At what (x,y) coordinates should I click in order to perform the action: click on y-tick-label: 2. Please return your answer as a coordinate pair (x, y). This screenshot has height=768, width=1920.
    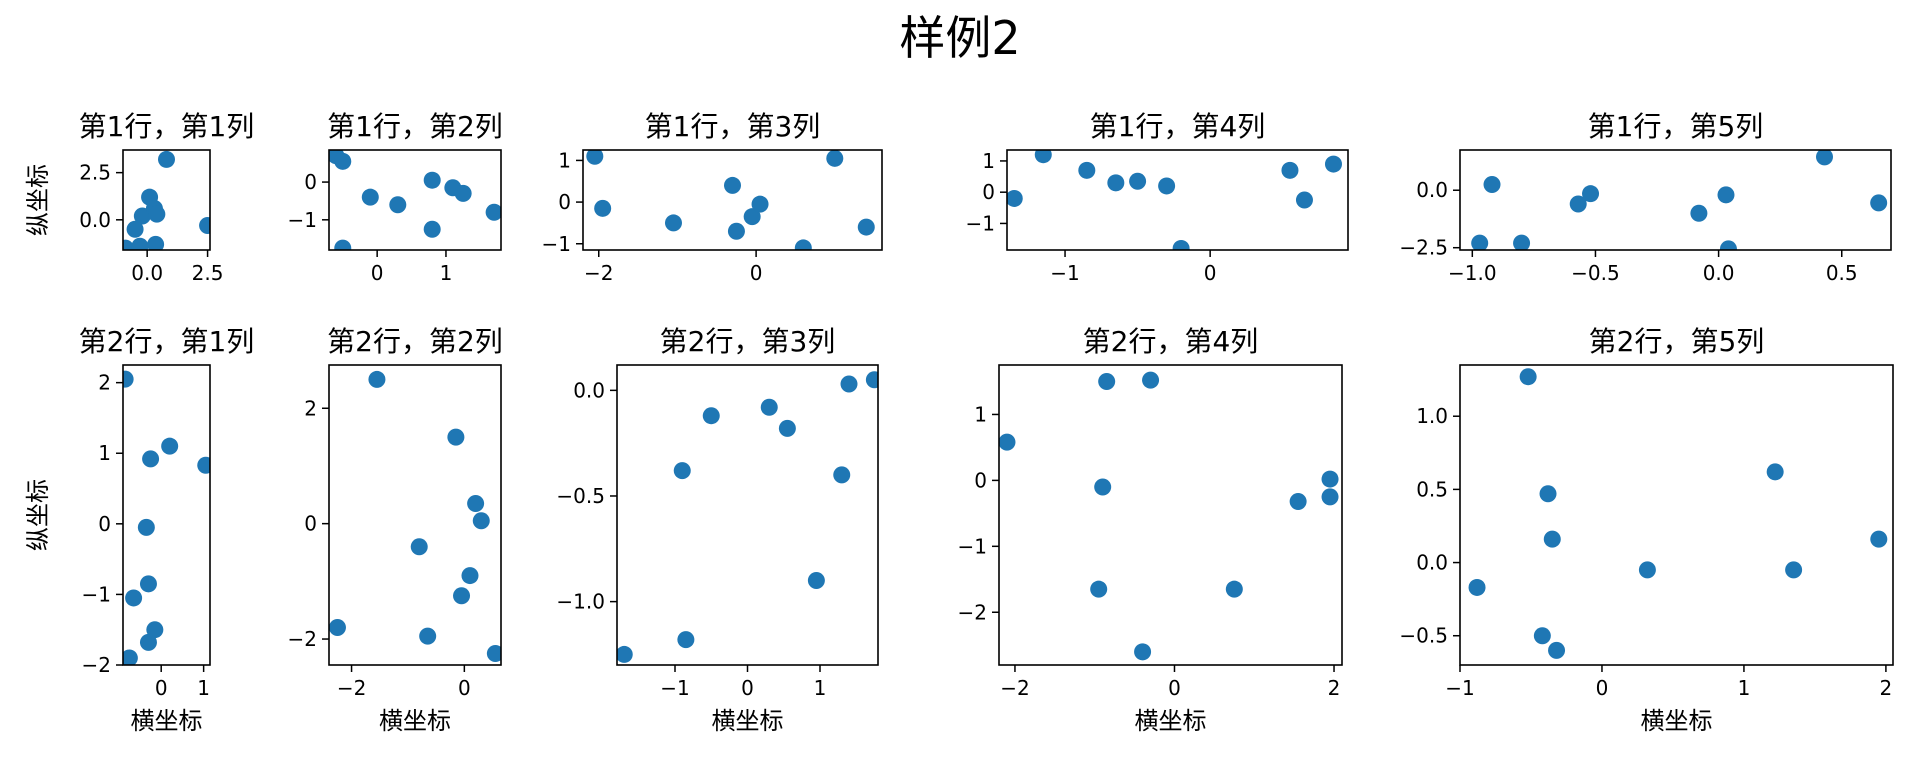
    Looking at the image, I should click on (310, 408).